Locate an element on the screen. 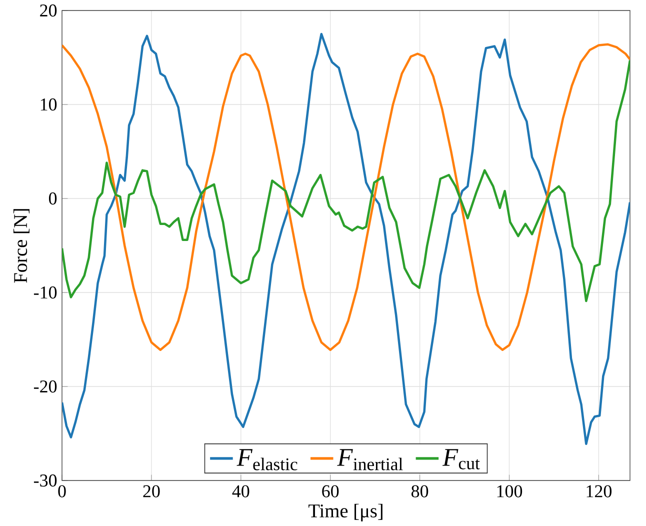  legend-label: F$_{inertial}$ is located at coordinates (370, 459).